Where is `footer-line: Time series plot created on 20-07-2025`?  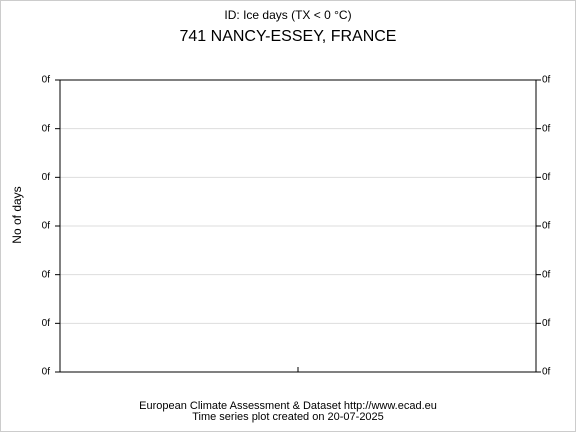
footer-line: Time series plot created on 20-07-2025 is located at coordinates (288, 417).